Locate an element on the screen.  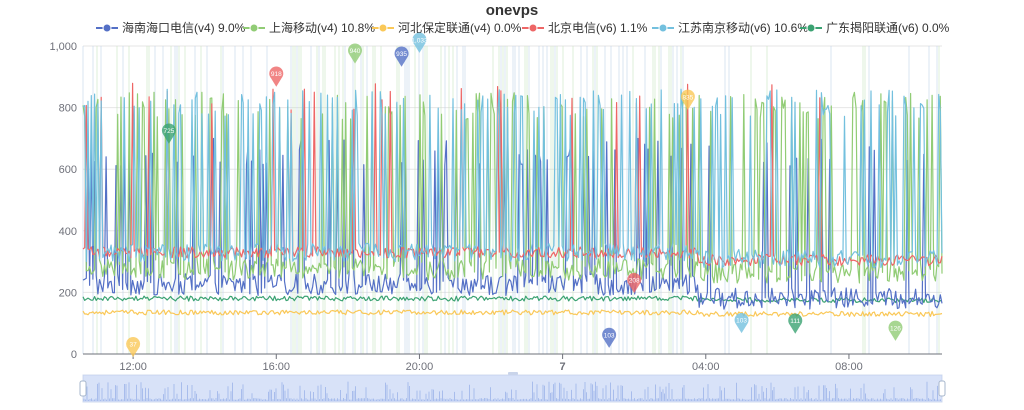
marker-pin: 1,033 is located at coordinates (419, 42).